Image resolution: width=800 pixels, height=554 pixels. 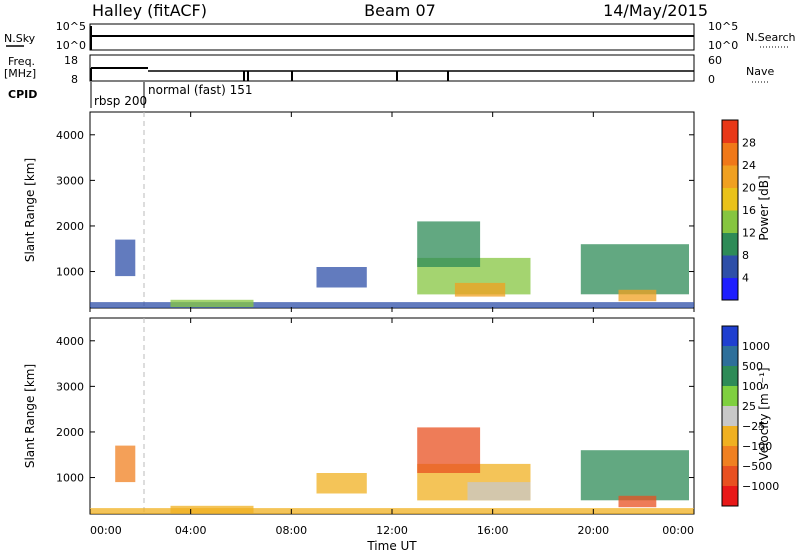 What do you see at coordinates (71, 45) in the screenshot?
I see `nsky-tick-lo: 10^0` at bounding box center [71, 45].